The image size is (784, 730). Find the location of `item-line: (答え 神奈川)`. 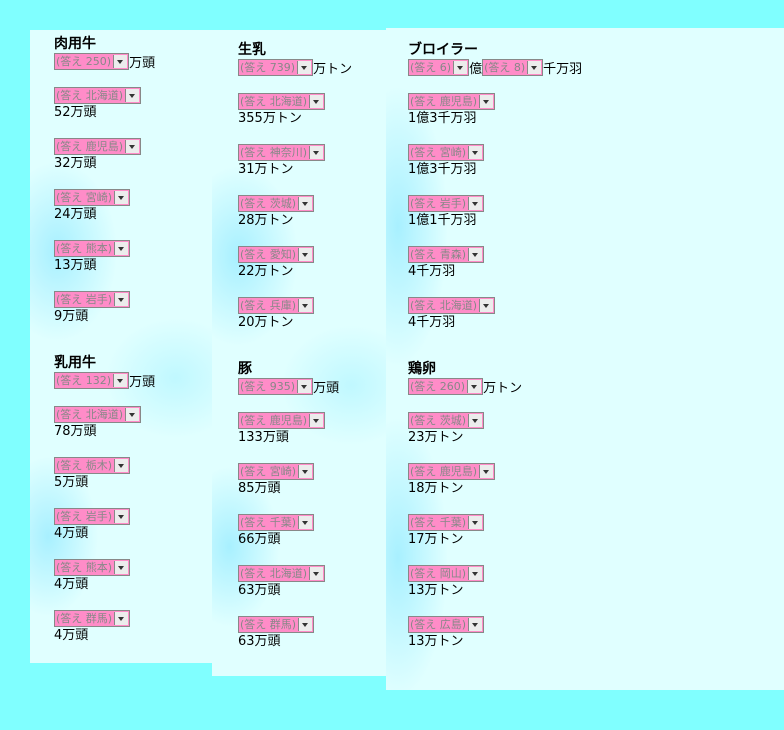

item-line: (答え 神奈川) is located at coordinates (312, 152).